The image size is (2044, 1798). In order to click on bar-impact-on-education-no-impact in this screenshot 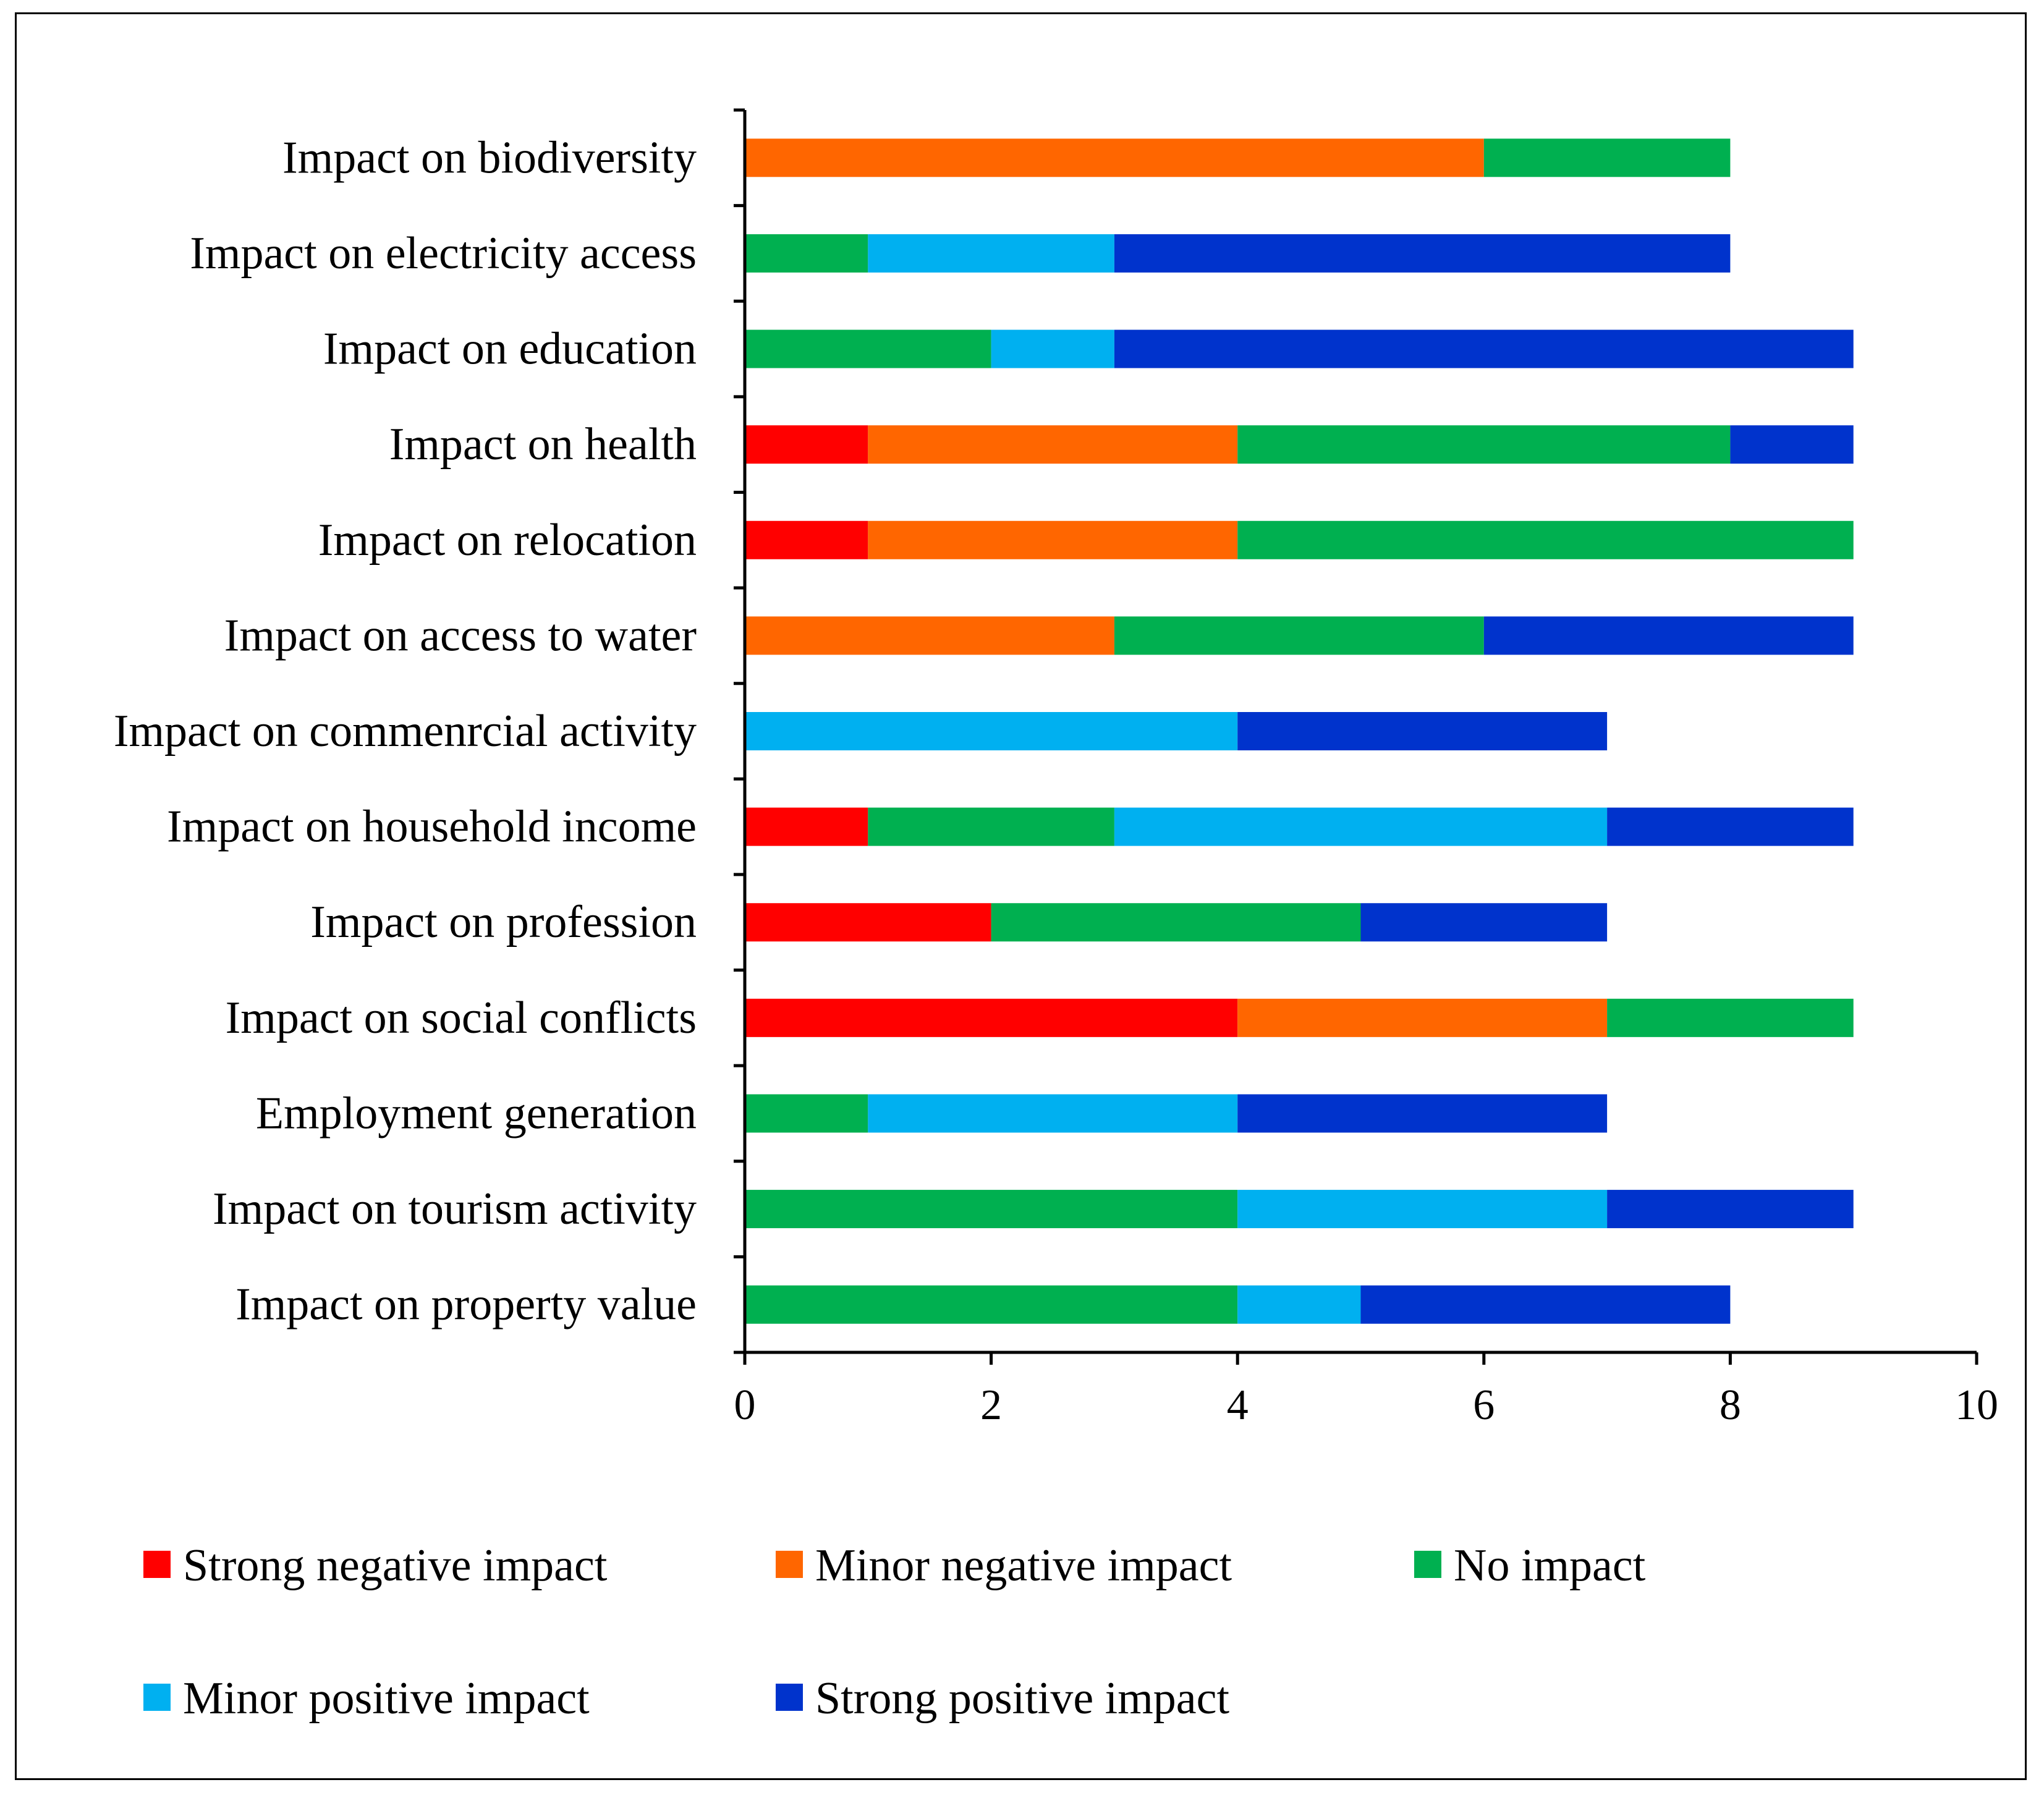, I will do `click(868, 349)`.